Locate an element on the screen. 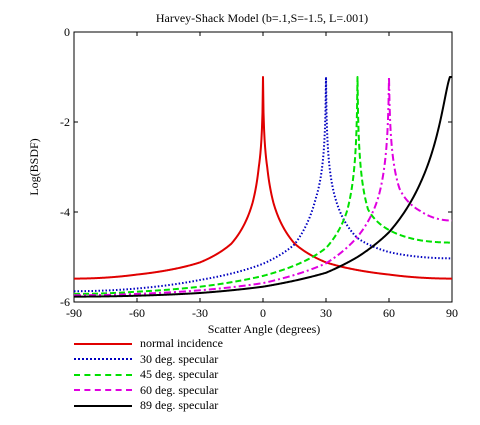 Image resolution: width=480 pixels, height=425 pixels. legend-item: 30 deg. specular is located at coordinates (174, 360).